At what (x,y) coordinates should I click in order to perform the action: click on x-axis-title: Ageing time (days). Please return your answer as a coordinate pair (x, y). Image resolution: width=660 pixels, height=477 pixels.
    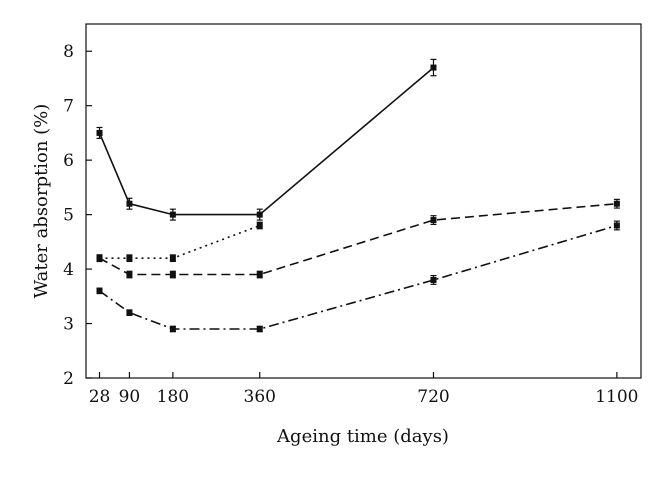
    Looking at the image, I should click on (362, 436).